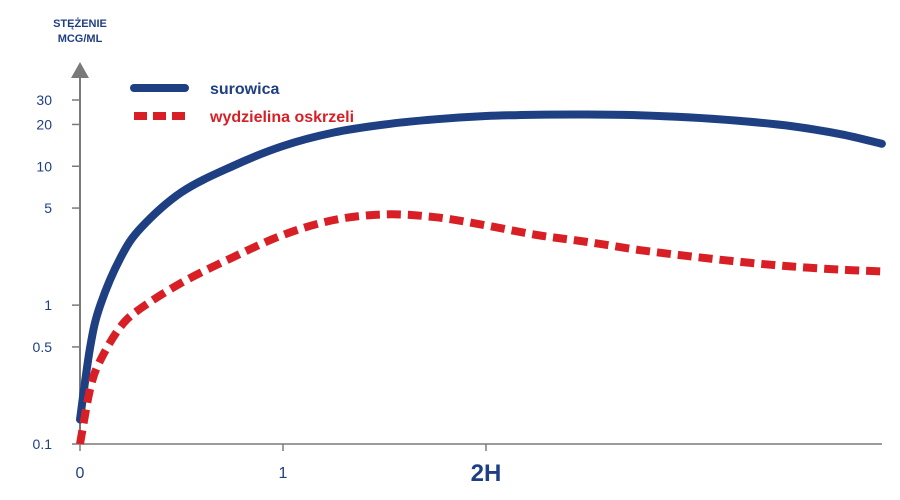 The image size is (900, 500). I want to click on y-tick-label: 30, so click(44, 100).